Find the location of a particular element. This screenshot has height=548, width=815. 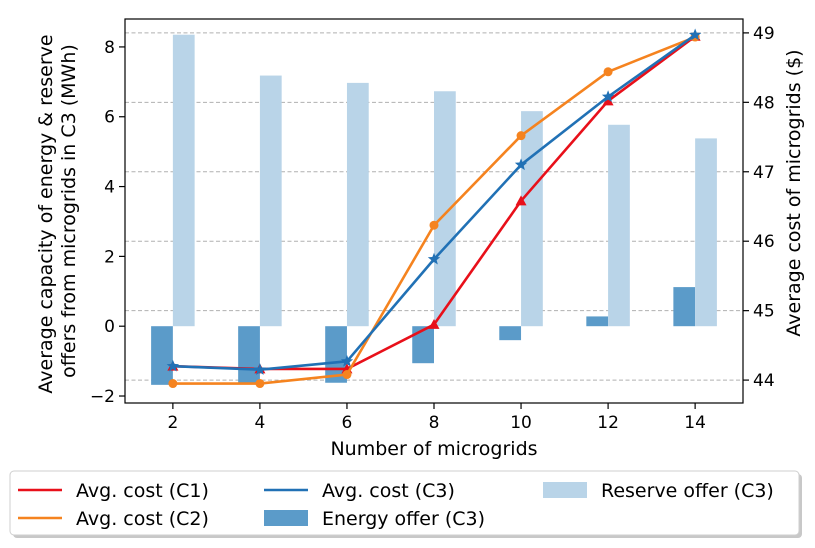

x-tick-label: 6 is located at coordinates (347, 423).